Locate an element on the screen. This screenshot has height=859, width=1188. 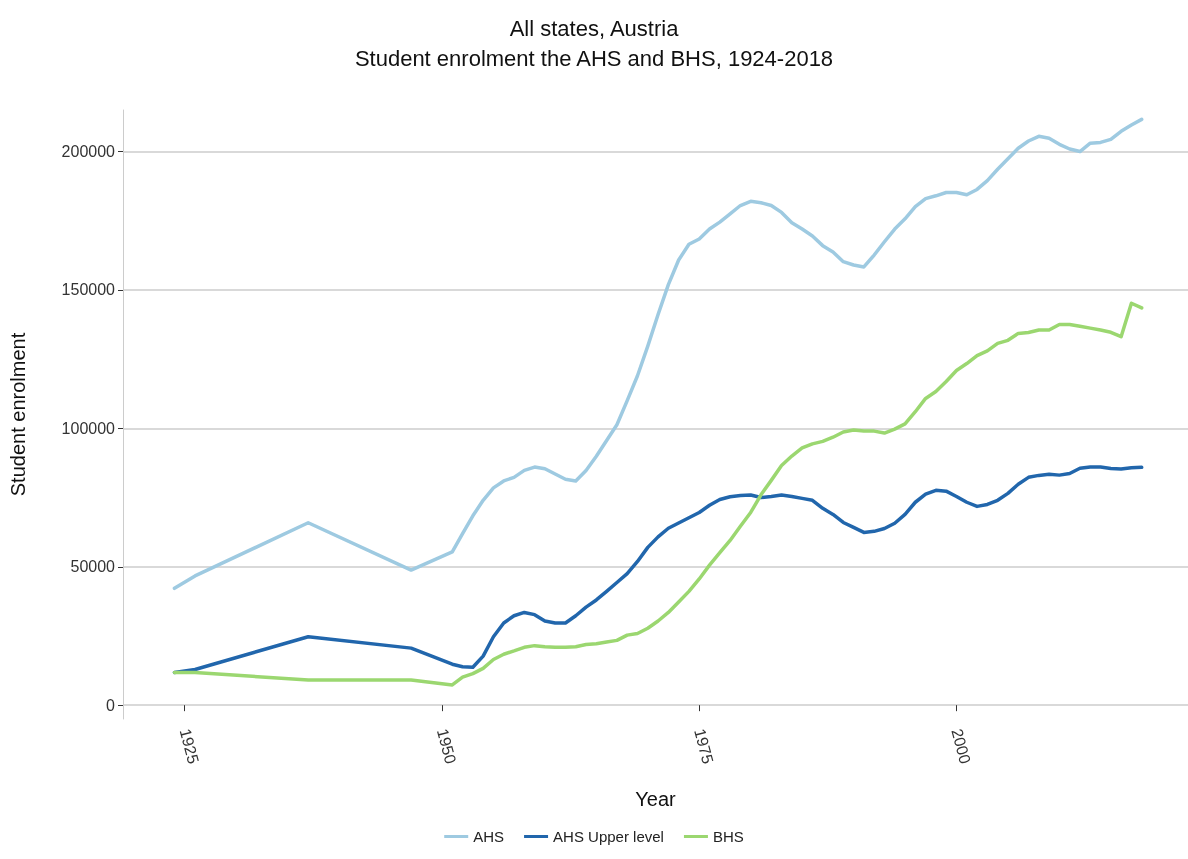
y-tick-label: 200000 is located at coordinates (88, 152).